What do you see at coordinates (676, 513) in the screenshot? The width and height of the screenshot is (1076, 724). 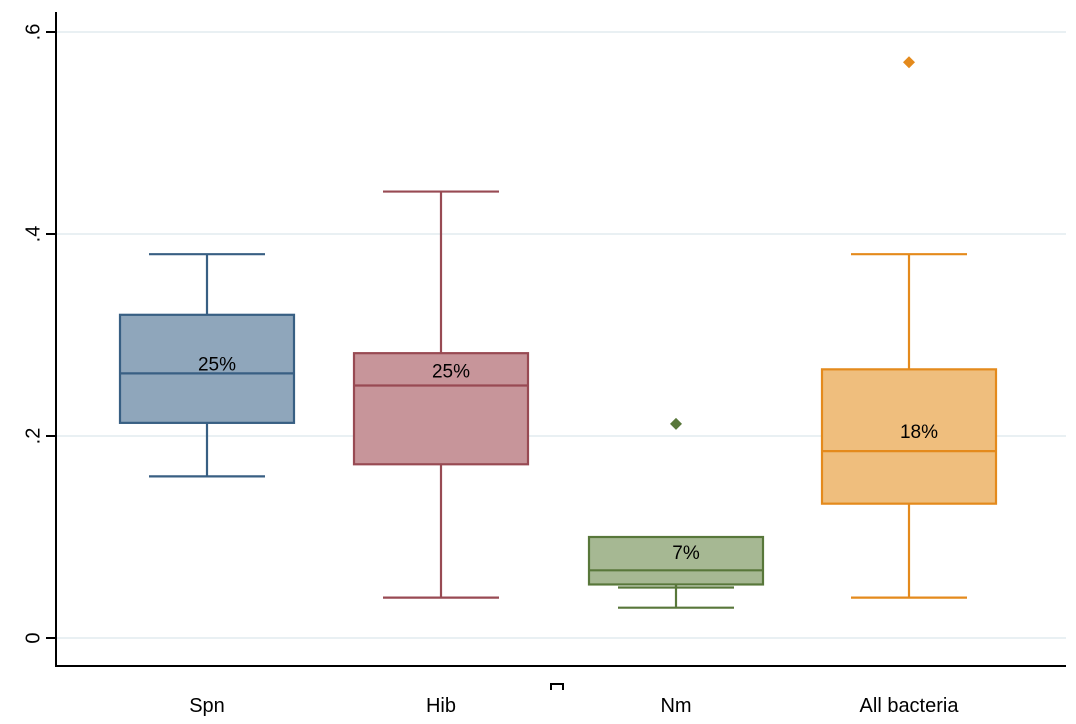 I see `box-nm` at bounding box center [676, 513].